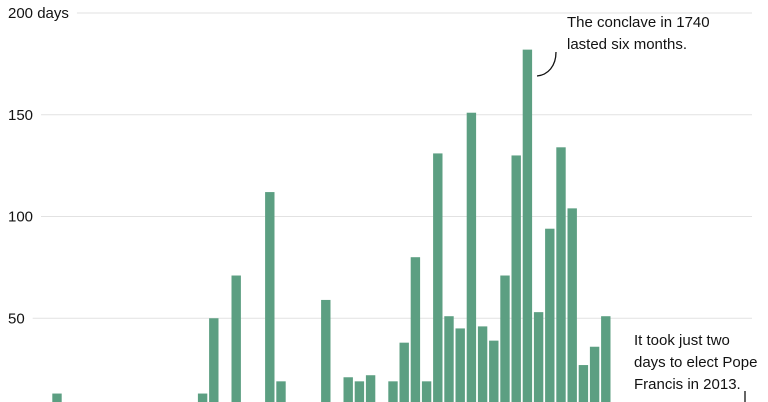  What do you see at coordinates (682, 340) in the screenshot?
I see `annotation-line: It took just two` at bounding box center [682, 340].